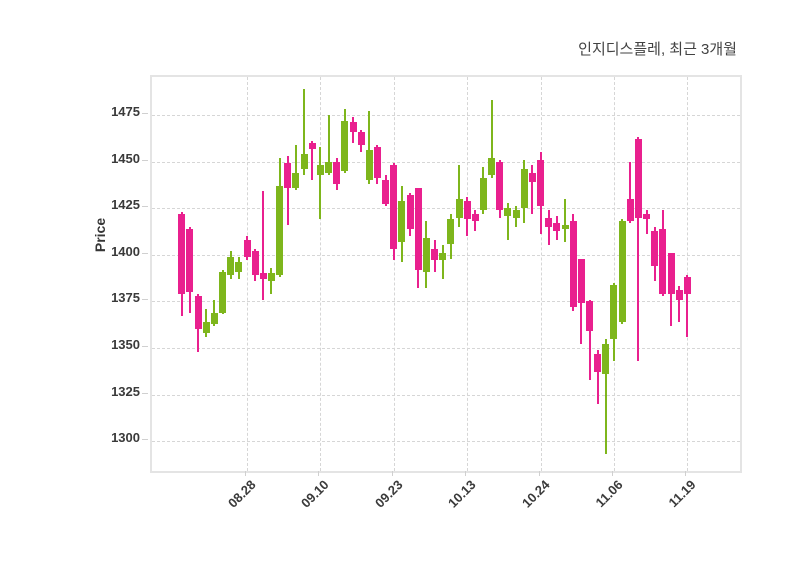 This screenshot has height=575, width=800. Describe the element at coordinates (462, 494) in the screenshot. I see `x-tick-label: 10.13` at that location.